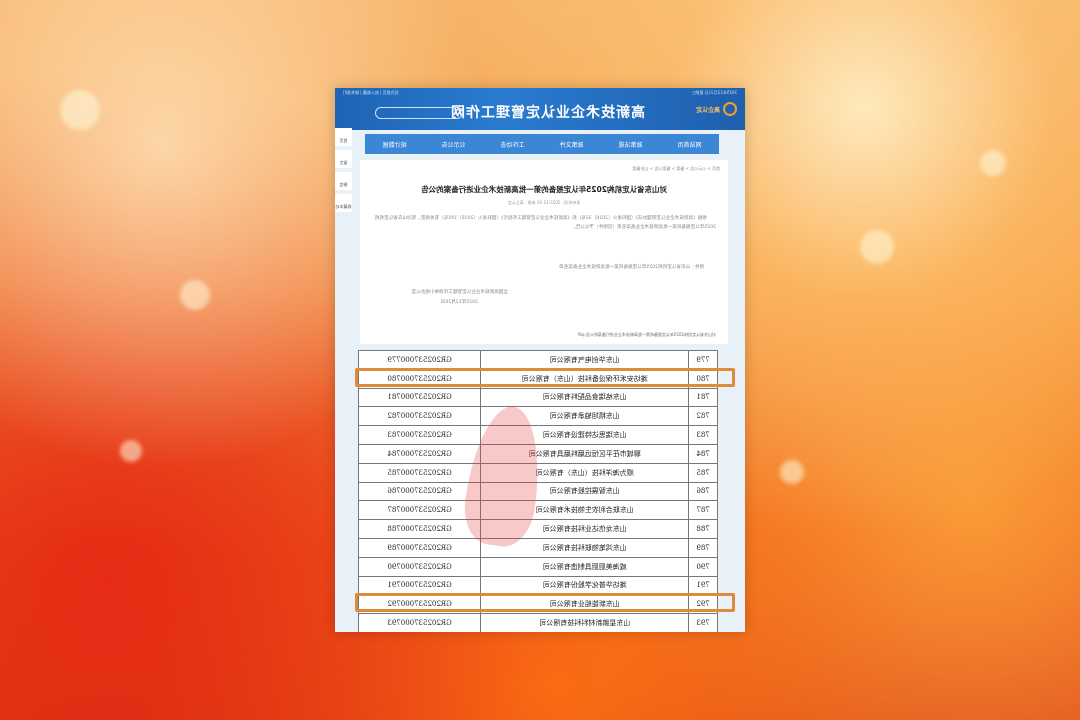 The height and width of the screenshot is (720, 1080). I want to click on row-number: 786, so click(703, 491).